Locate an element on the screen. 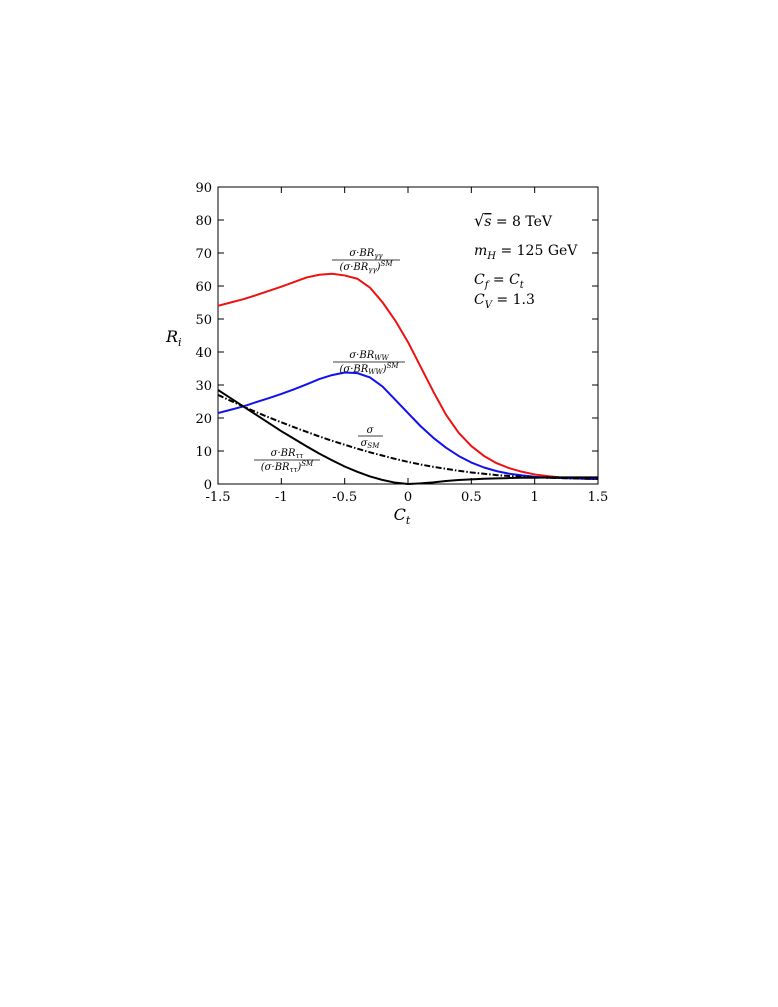 The image size is (778, 1007). label-sigma: σ σSM is located at coordinates (370, 437).